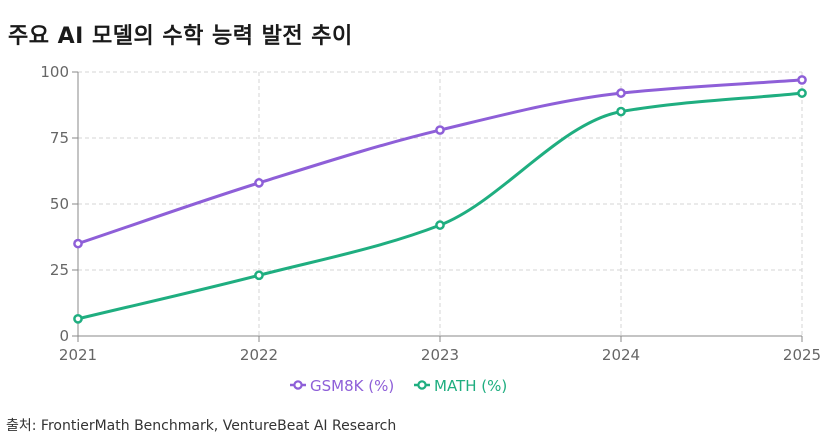 The image size is (828, 445). Describe the element at coordinates (470, 386) in the screenshot. I see `legend-label-math: MATH (%)` at that location.